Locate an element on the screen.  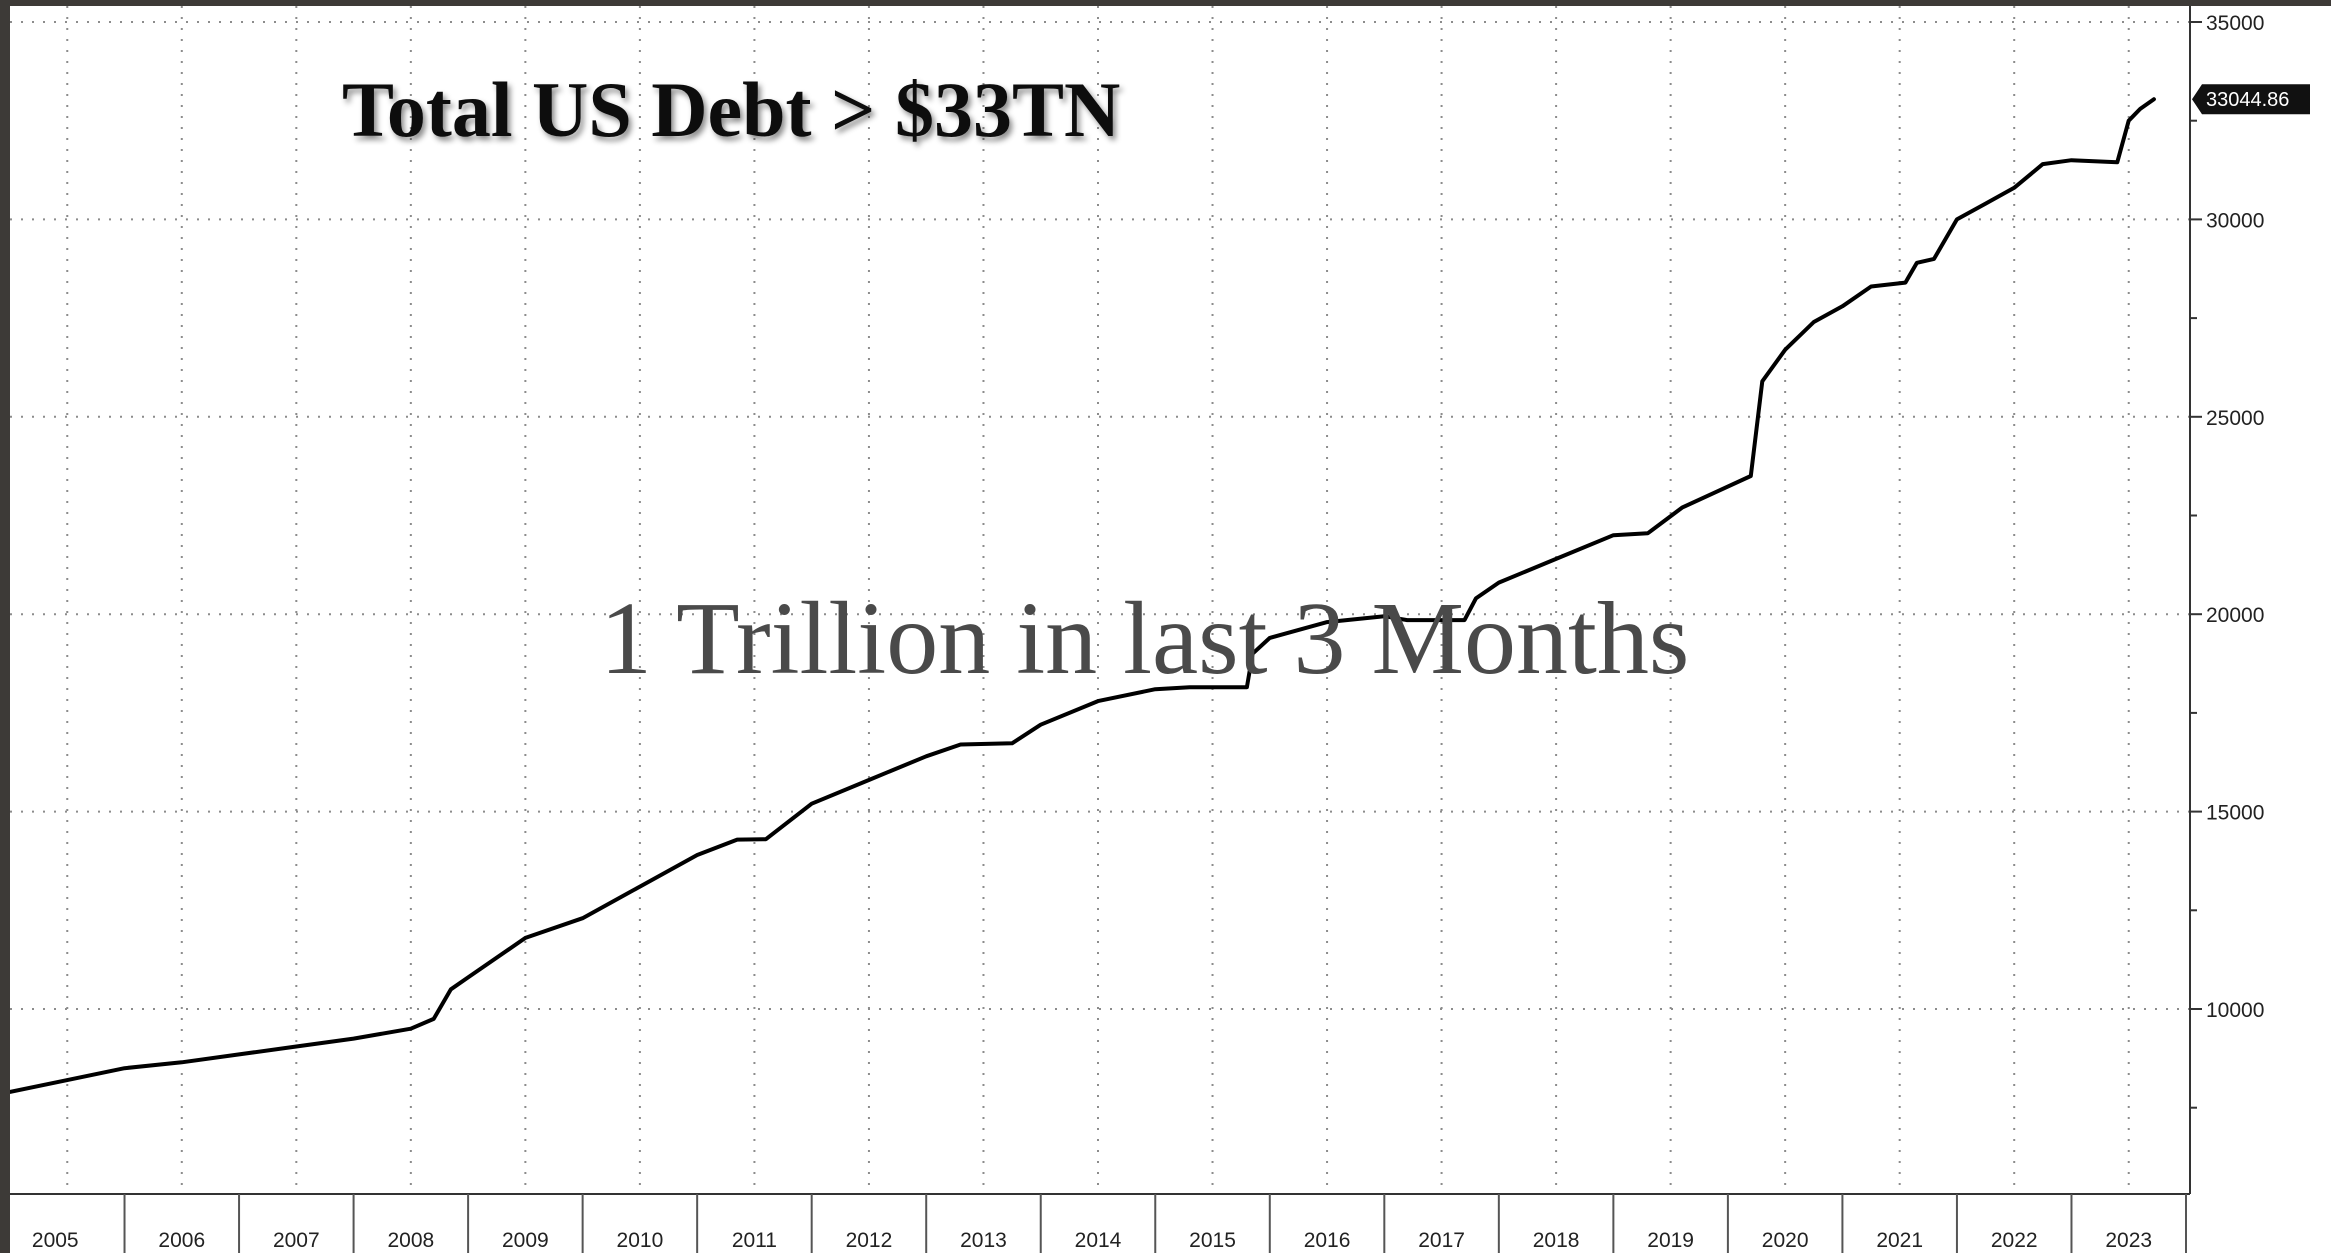
x-tick-label: 2008 is located at coordinates (410, 1240).